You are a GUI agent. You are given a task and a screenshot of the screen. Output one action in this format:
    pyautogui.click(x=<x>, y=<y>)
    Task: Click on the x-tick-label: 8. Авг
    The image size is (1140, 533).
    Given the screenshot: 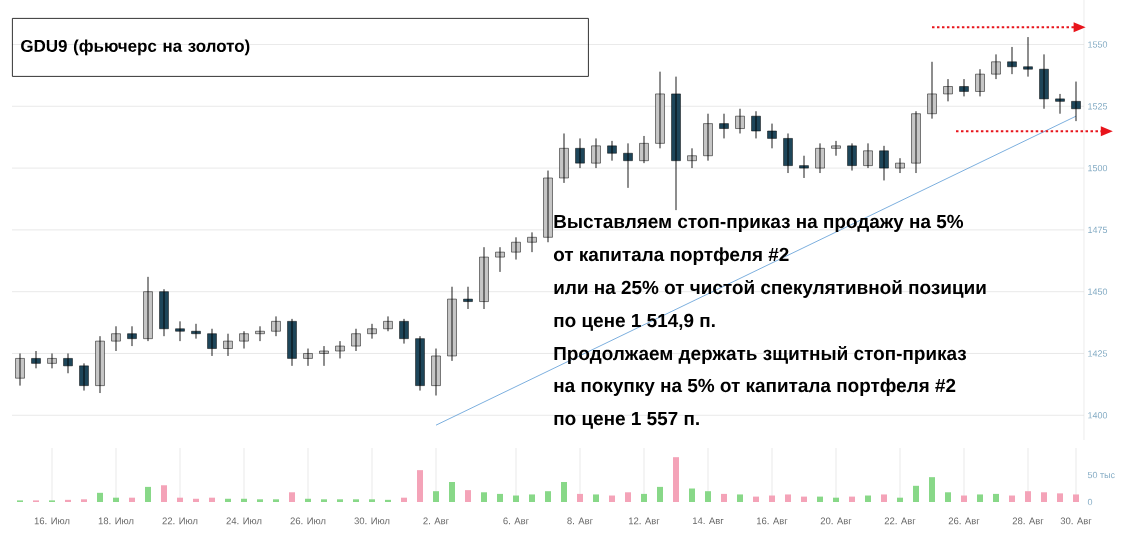 What is the action you would take?
    pyautogui.click(x=580, y=521)
    